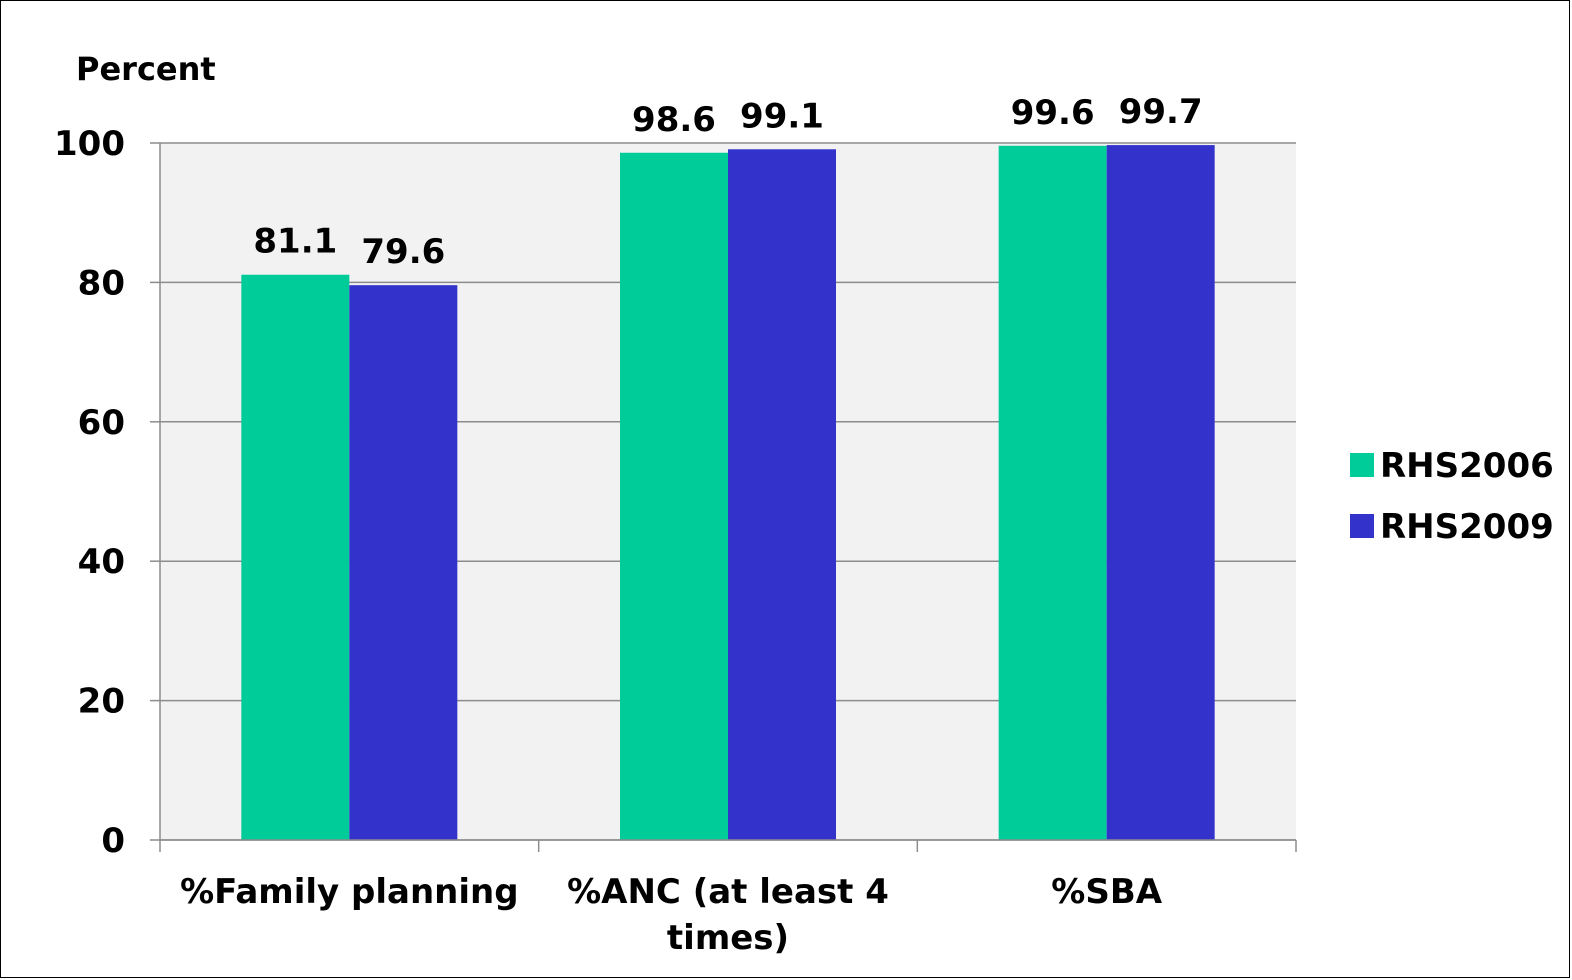  I want to click on y-tick-label: 20, so click(101, 702).